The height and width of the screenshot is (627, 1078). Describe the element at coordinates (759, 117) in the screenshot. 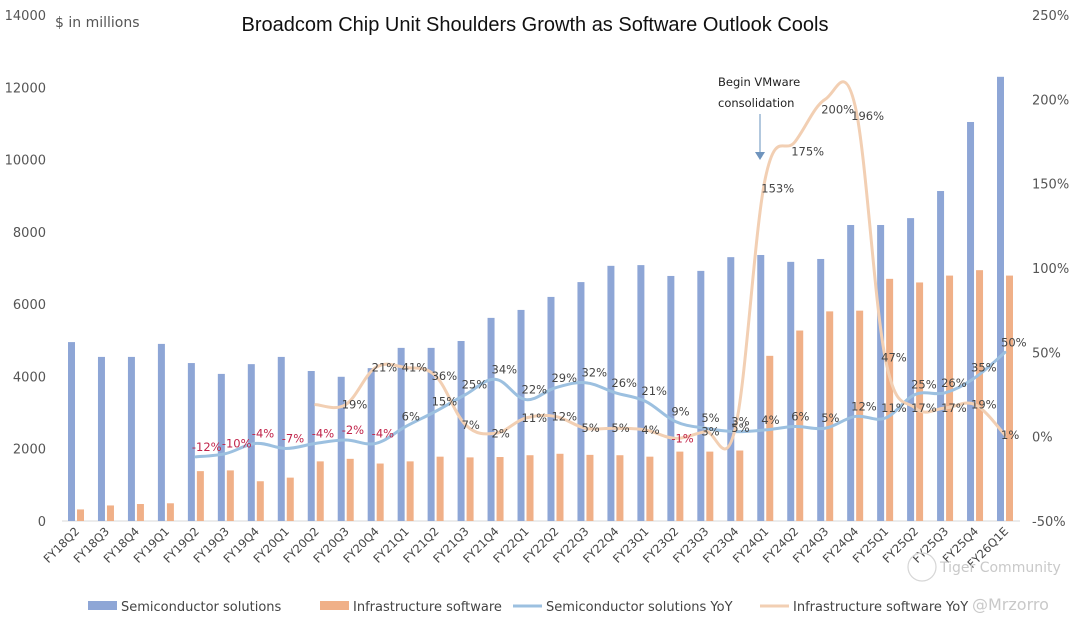

I see `annotation: Begin VMware consolidation` at that location.